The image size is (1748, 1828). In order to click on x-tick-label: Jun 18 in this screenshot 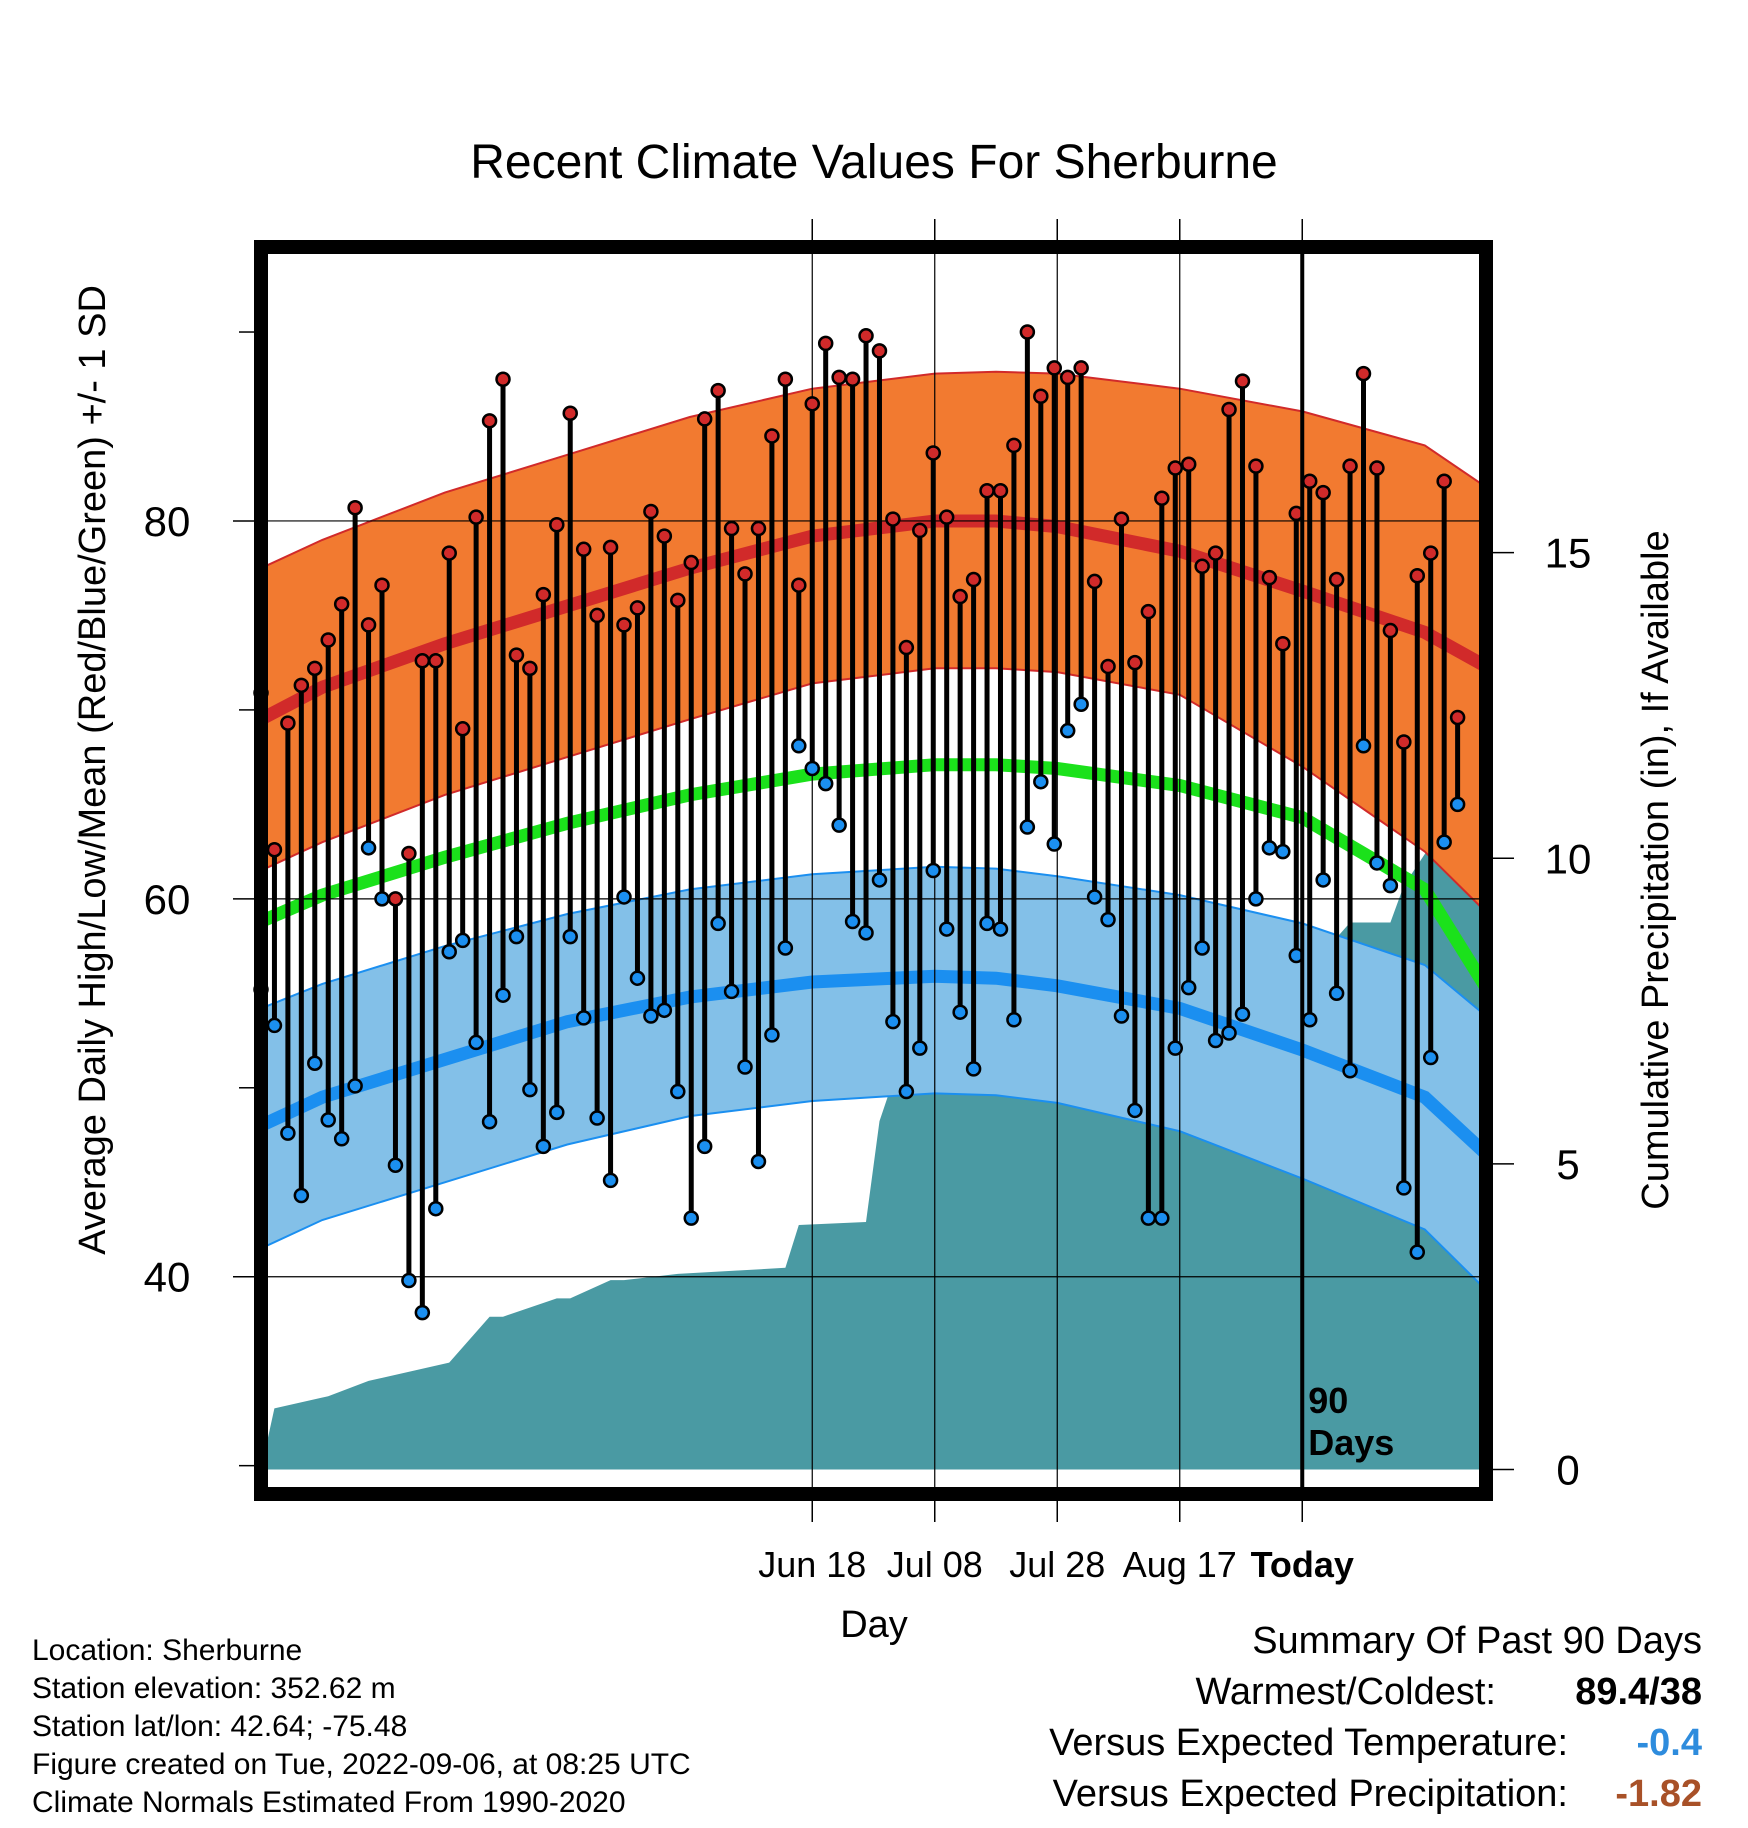, I will do `click(812, 1564)`.